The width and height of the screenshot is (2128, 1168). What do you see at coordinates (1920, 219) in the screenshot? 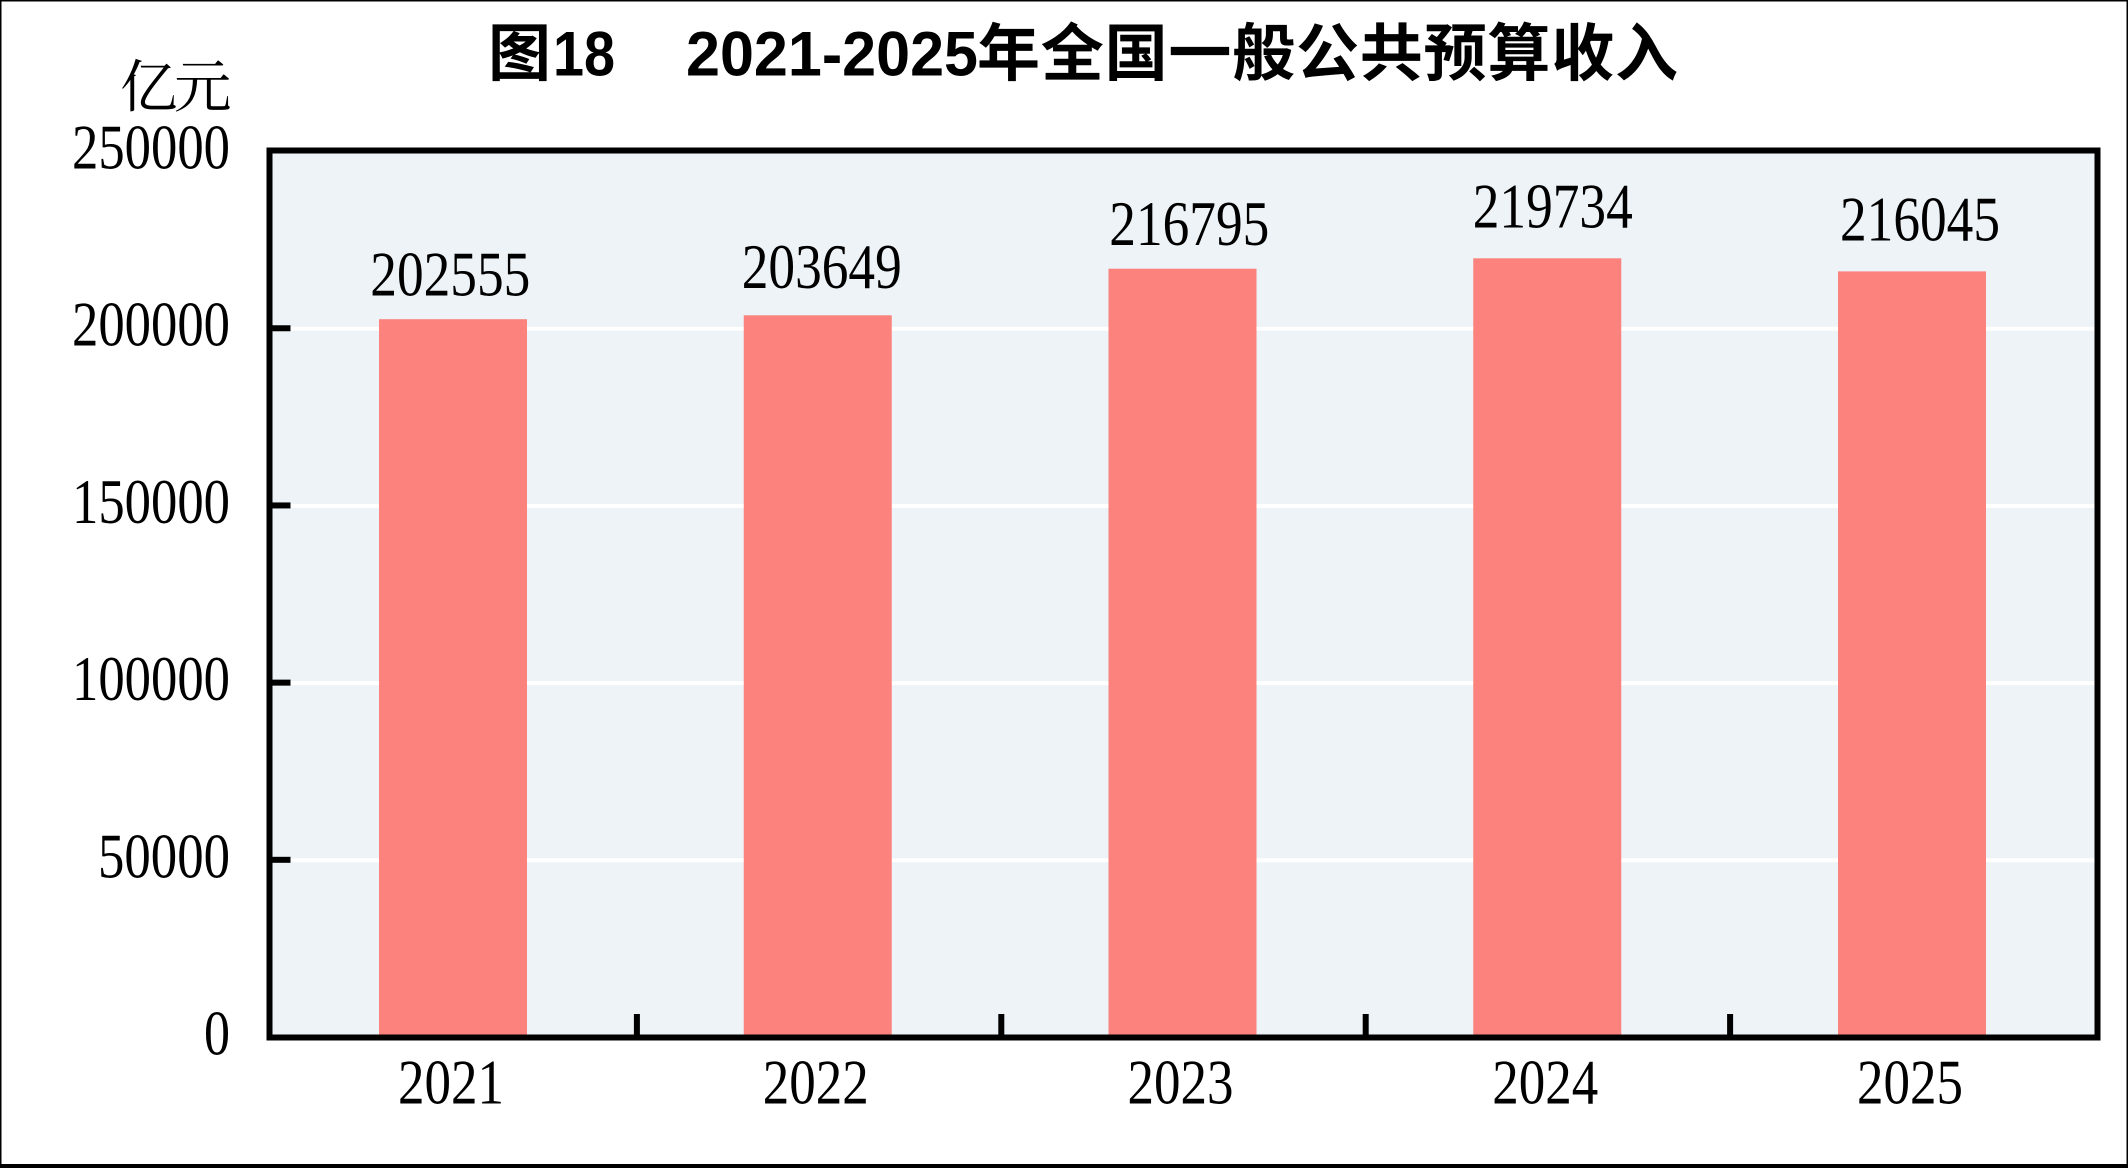
I see `svg-text: 216045` at bounding box center [1920, 219].